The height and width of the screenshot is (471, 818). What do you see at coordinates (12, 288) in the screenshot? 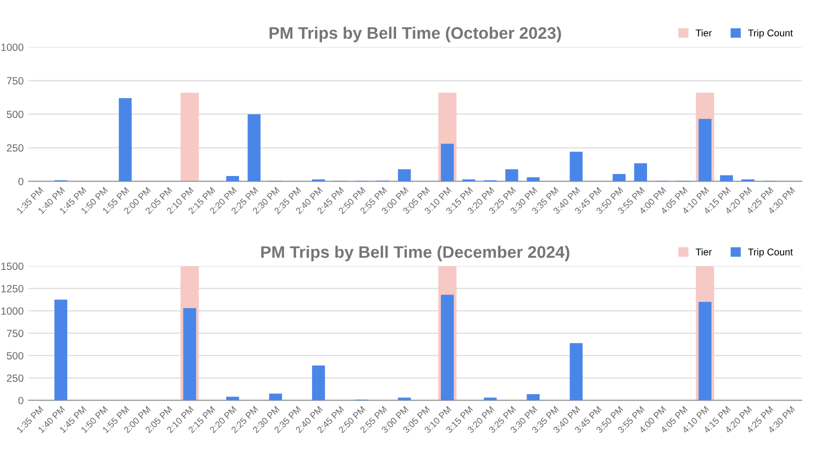
I see `y-tick-label: 1250` at bounding box center [12, 288].